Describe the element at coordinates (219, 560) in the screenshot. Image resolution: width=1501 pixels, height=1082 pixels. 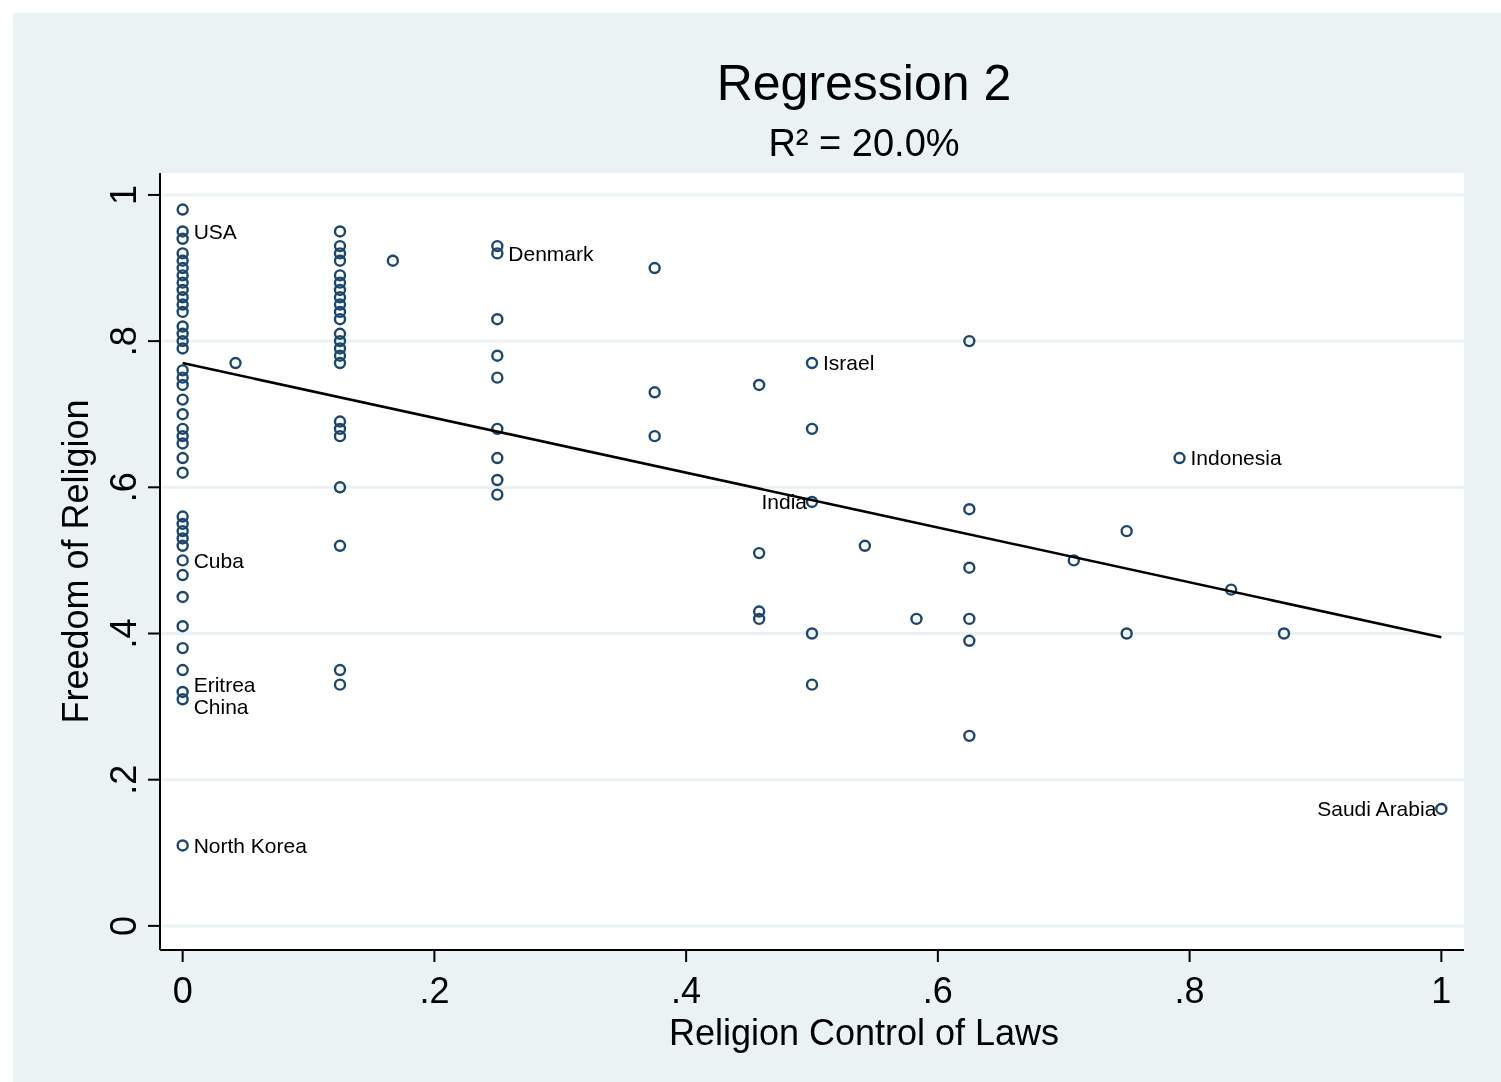
I see `annotation: Cuba` at that location.